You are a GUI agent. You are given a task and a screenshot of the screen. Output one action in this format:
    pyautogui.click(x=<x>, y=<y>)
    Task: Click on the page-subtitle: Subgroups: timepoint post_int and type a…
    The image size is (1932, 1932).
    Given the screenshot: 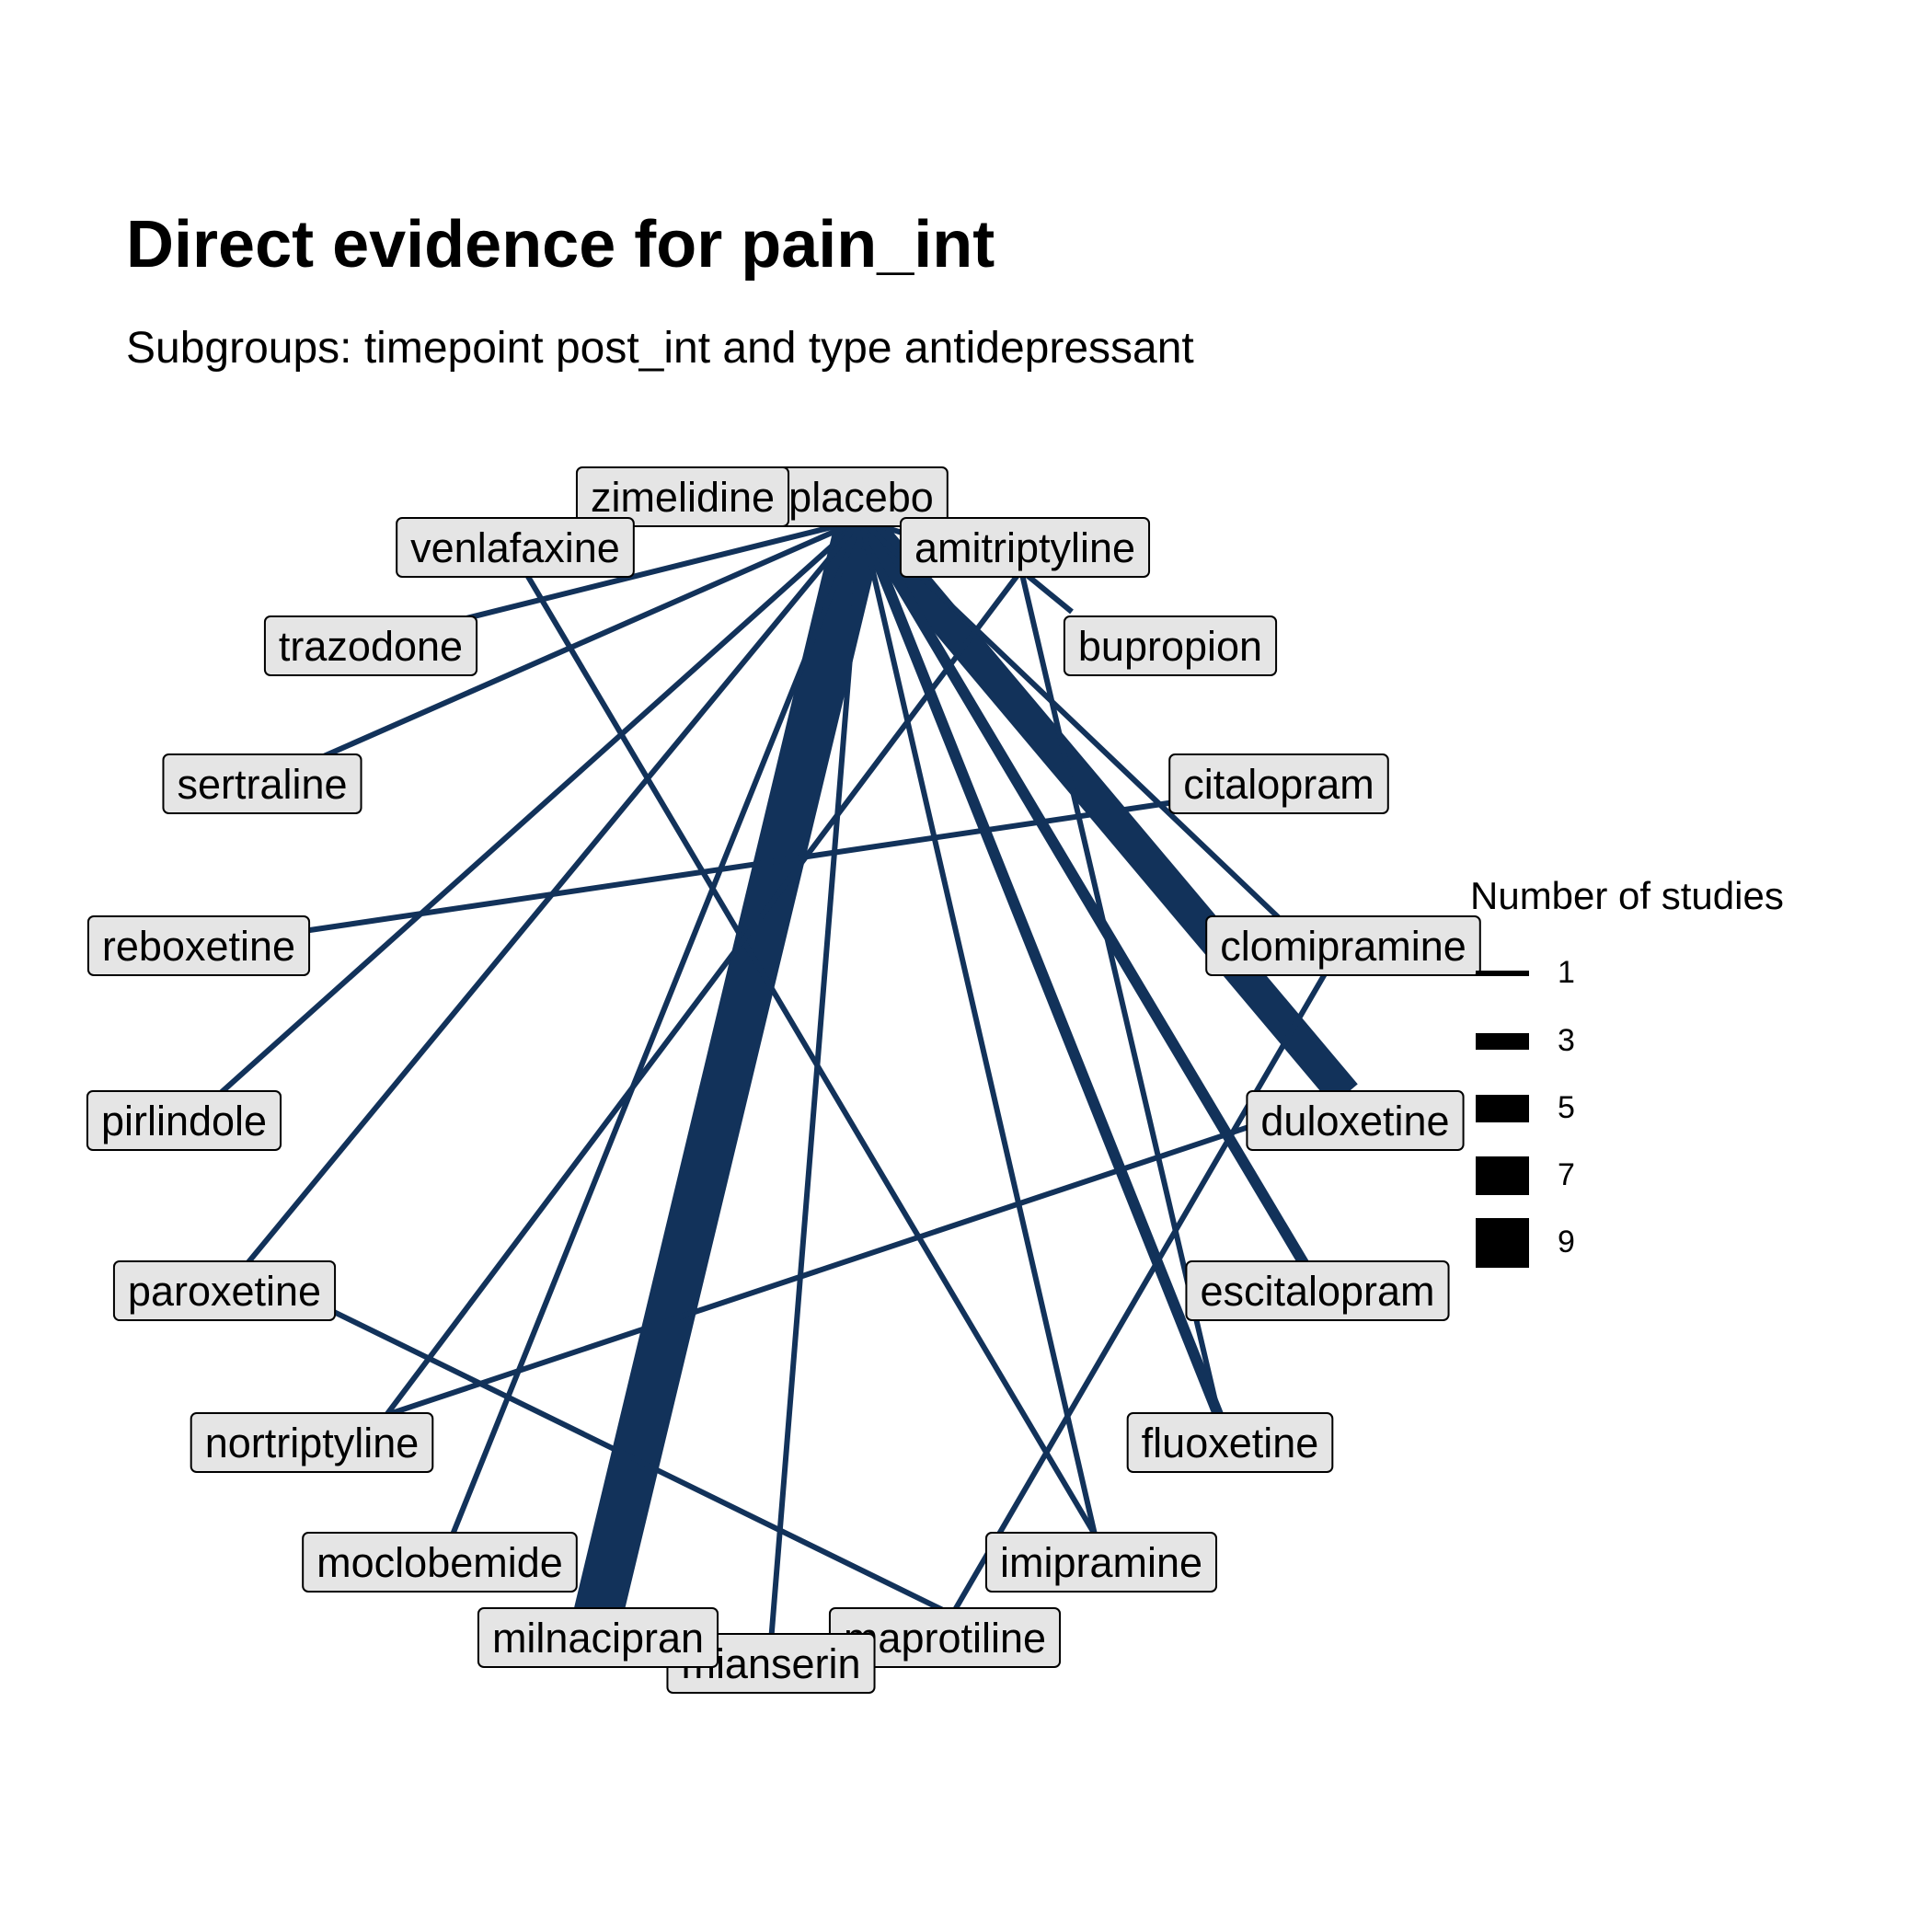 What is the action you would take?
    pyautogui.click(x=660, y=348)
    